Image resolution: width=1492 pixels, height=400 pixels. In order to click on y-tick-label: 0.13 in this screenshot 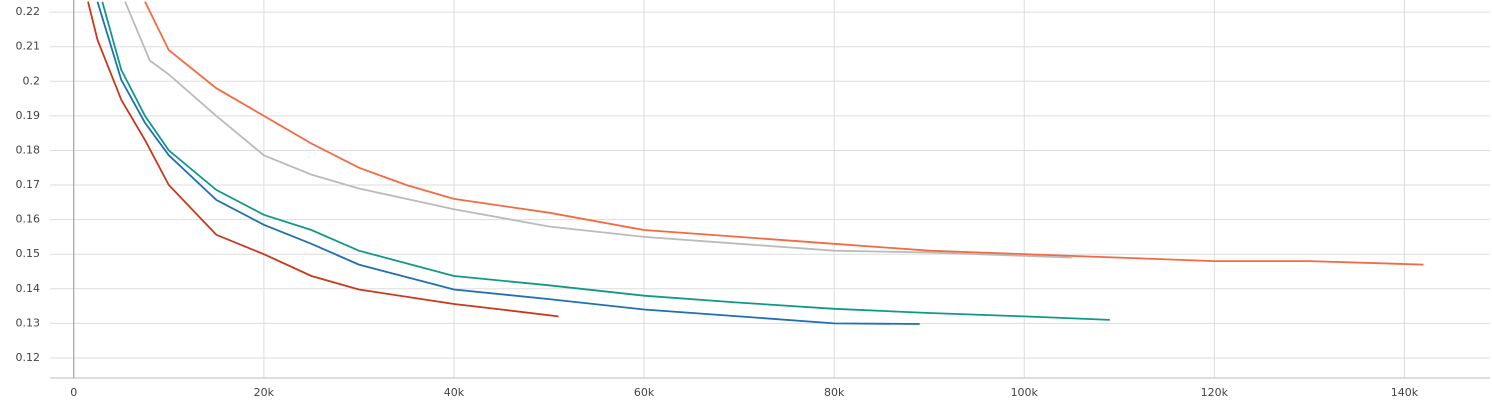, I will do `click(28, 322)`.